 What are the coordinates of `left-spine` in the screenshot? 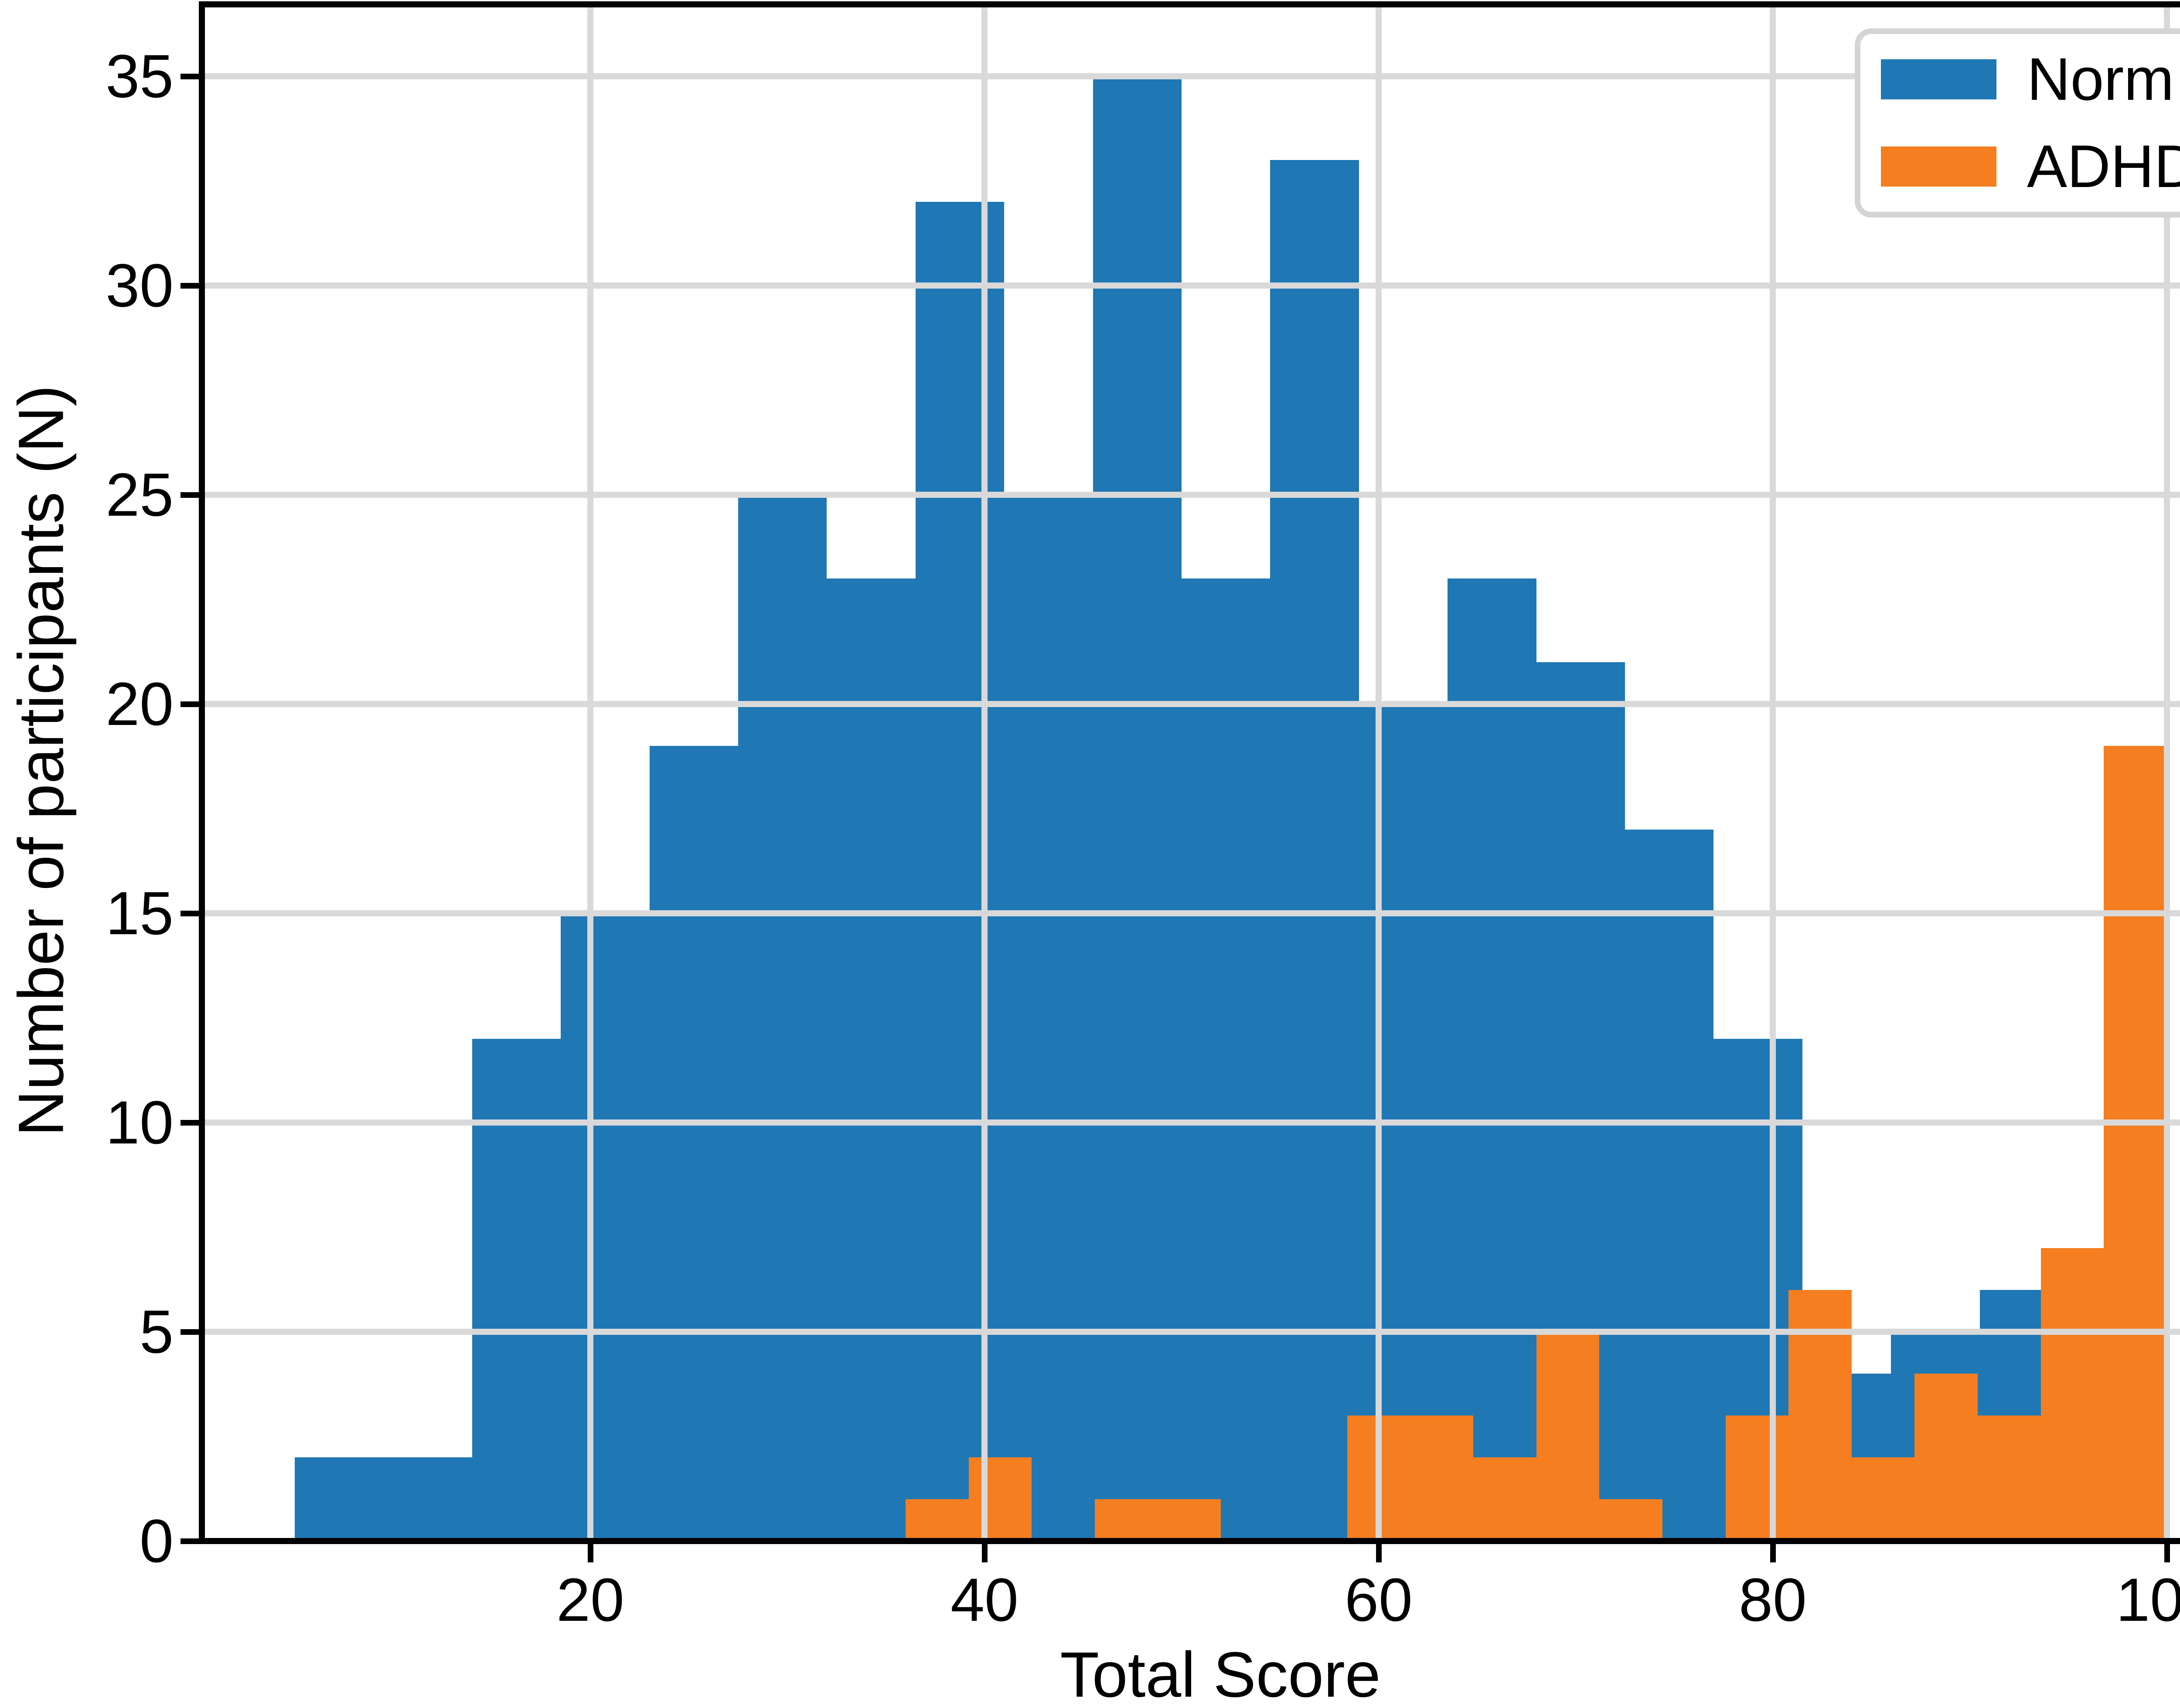 It's located at (202, 773).